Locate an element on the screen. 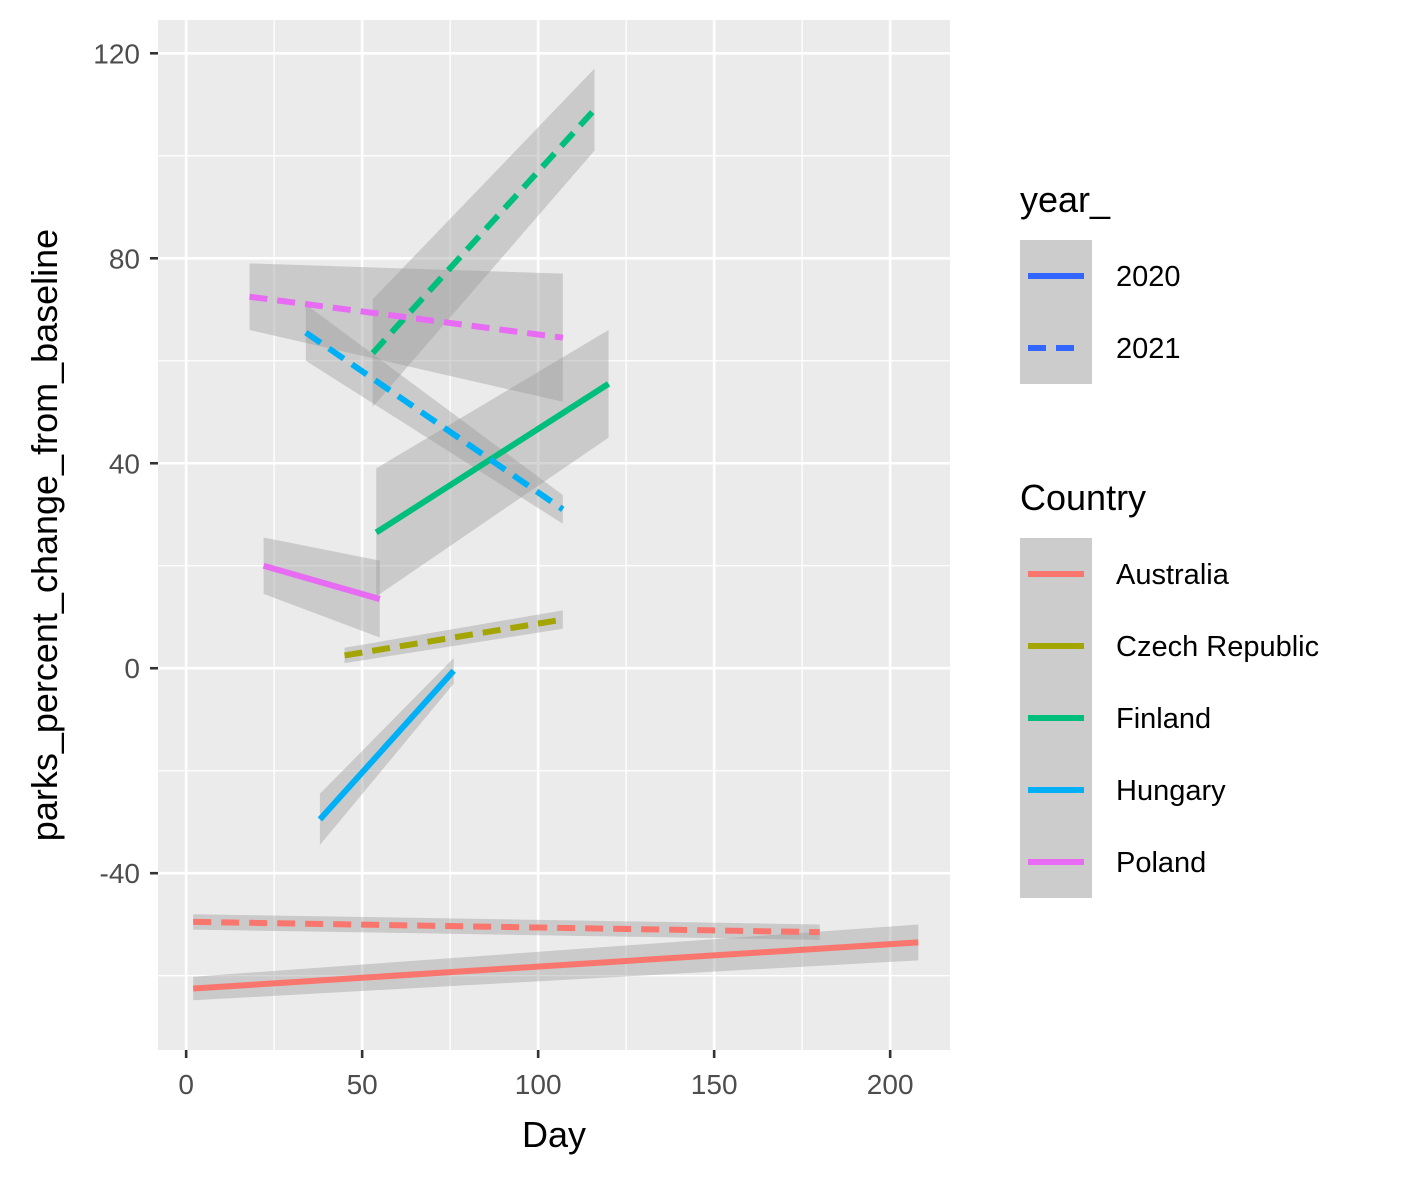 Image resolution: width=1417 pixels, height=1181 pixels. legend-label: Hungary is located at coordinates (1171, 791).